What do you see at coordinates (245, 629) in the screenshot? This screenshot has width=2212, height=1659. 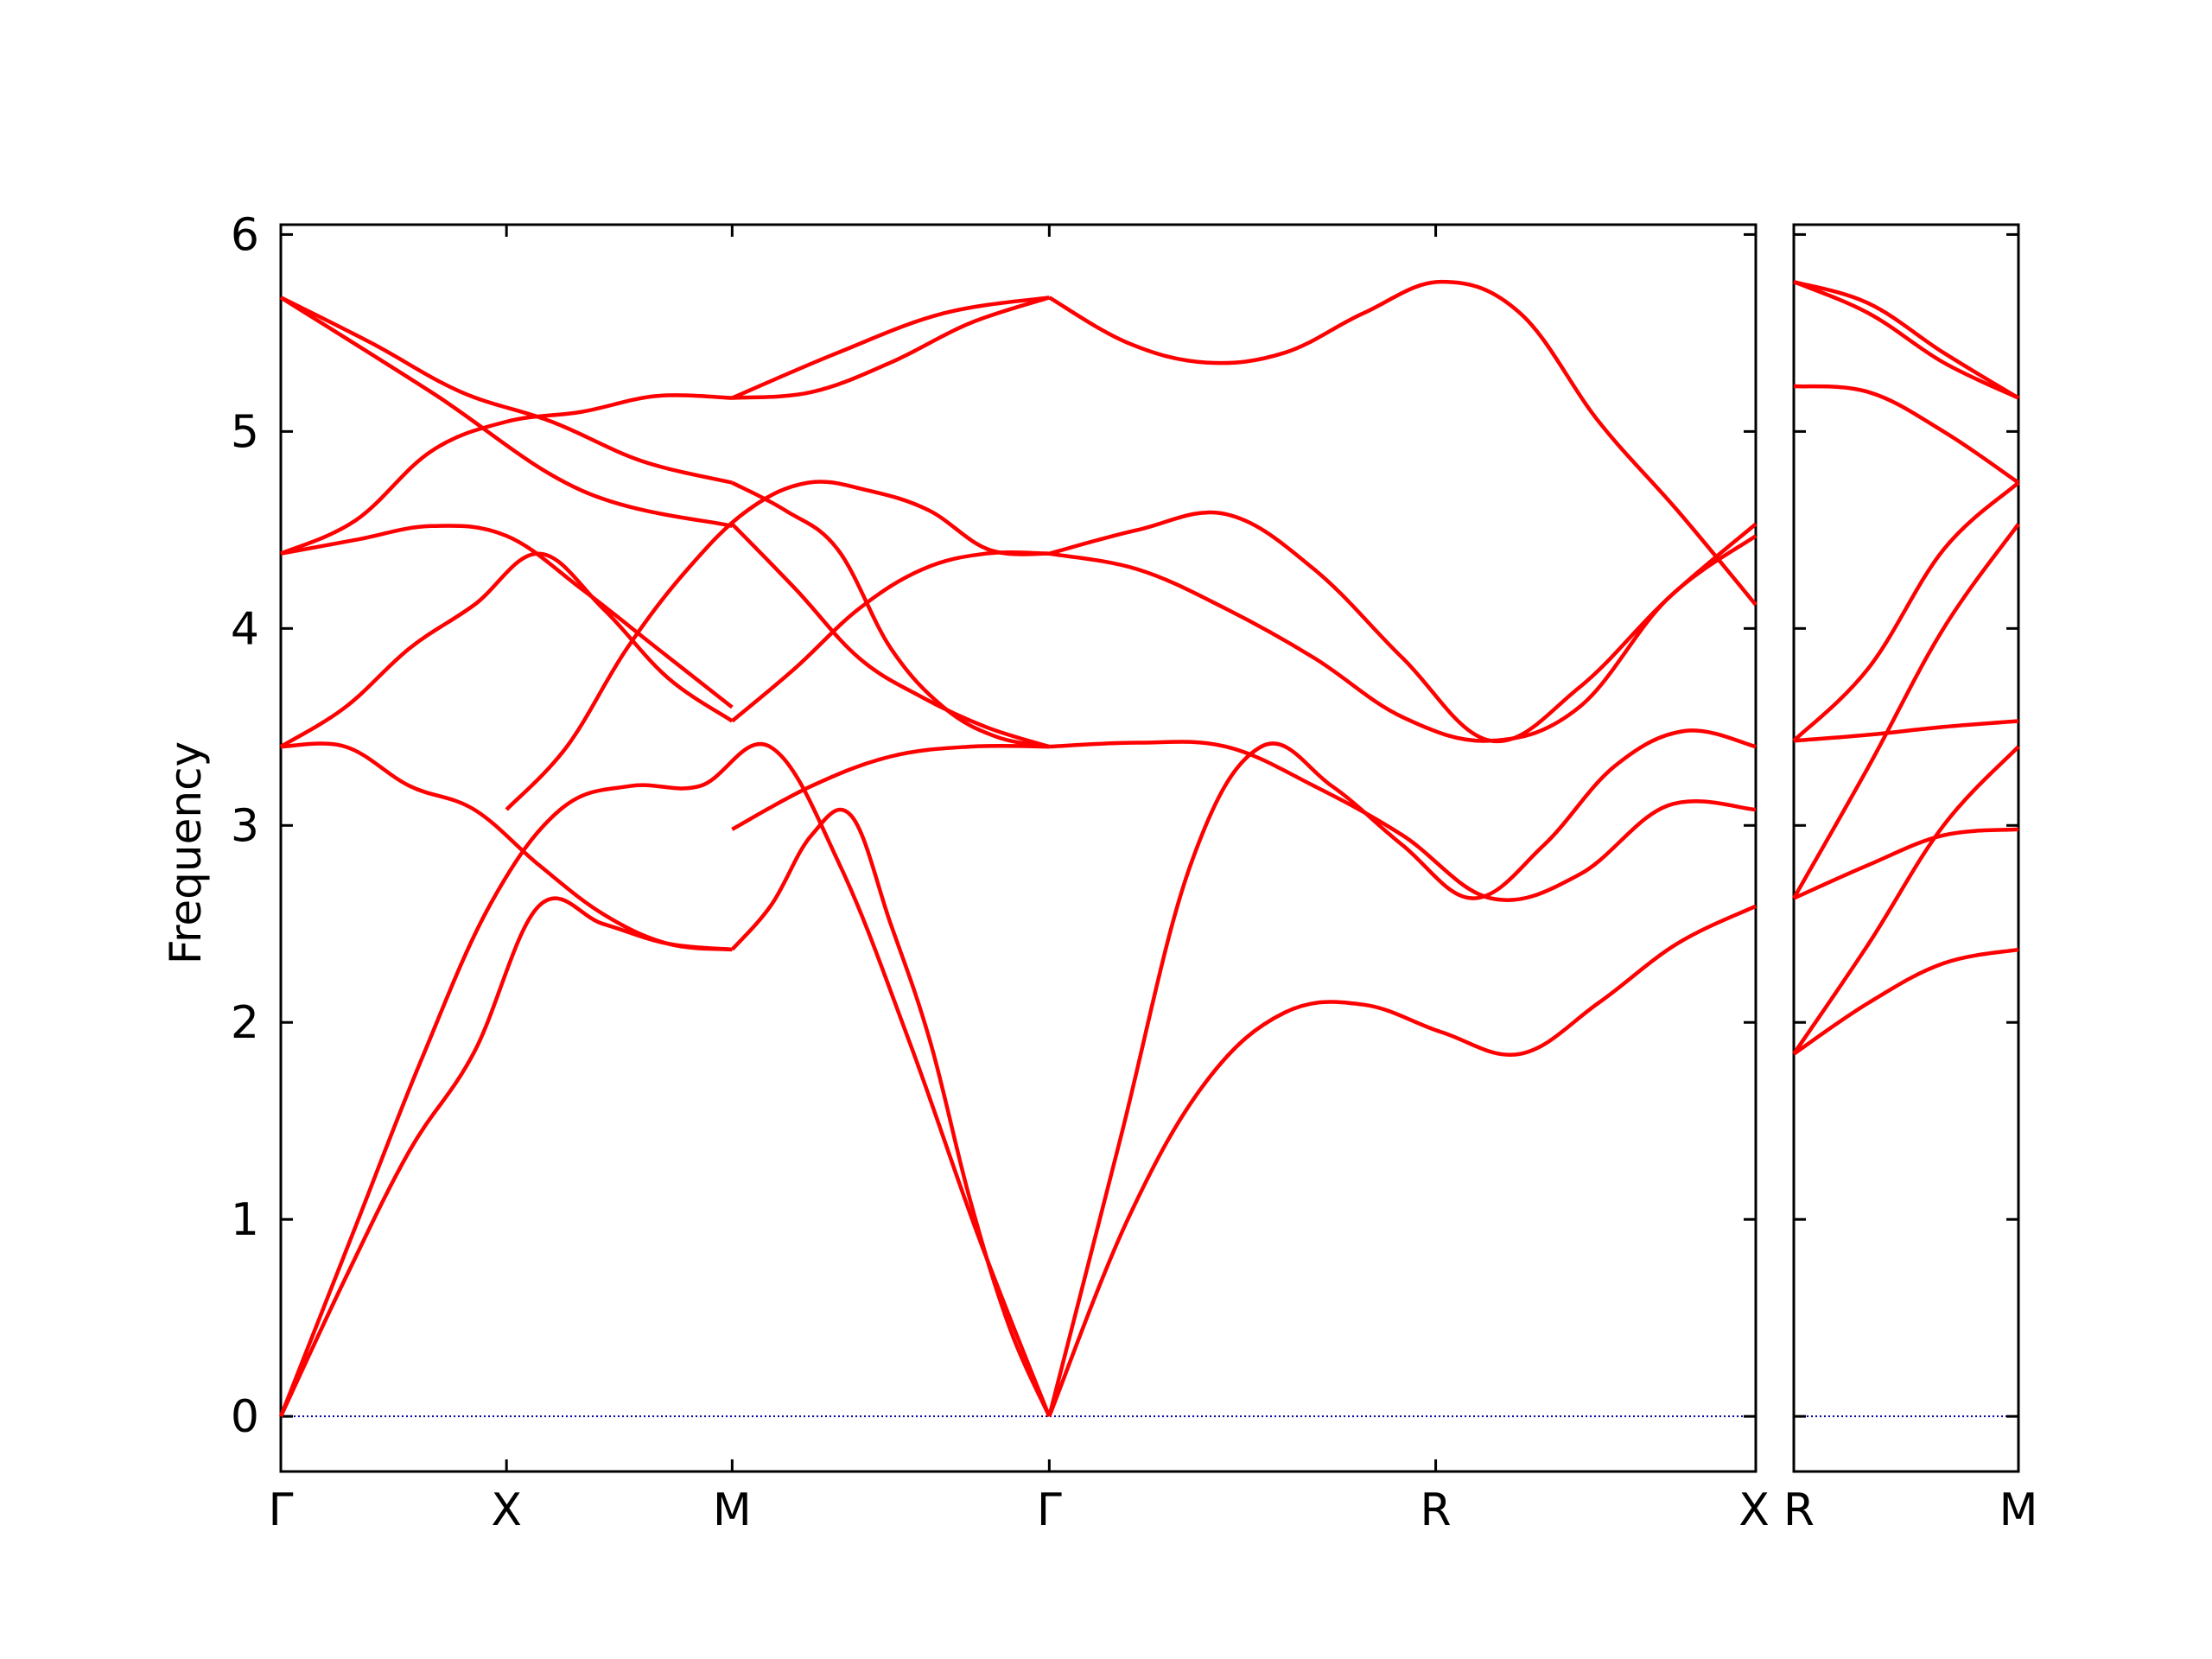 I see `y-tick-label: 4` at bounding box center [245, 629].